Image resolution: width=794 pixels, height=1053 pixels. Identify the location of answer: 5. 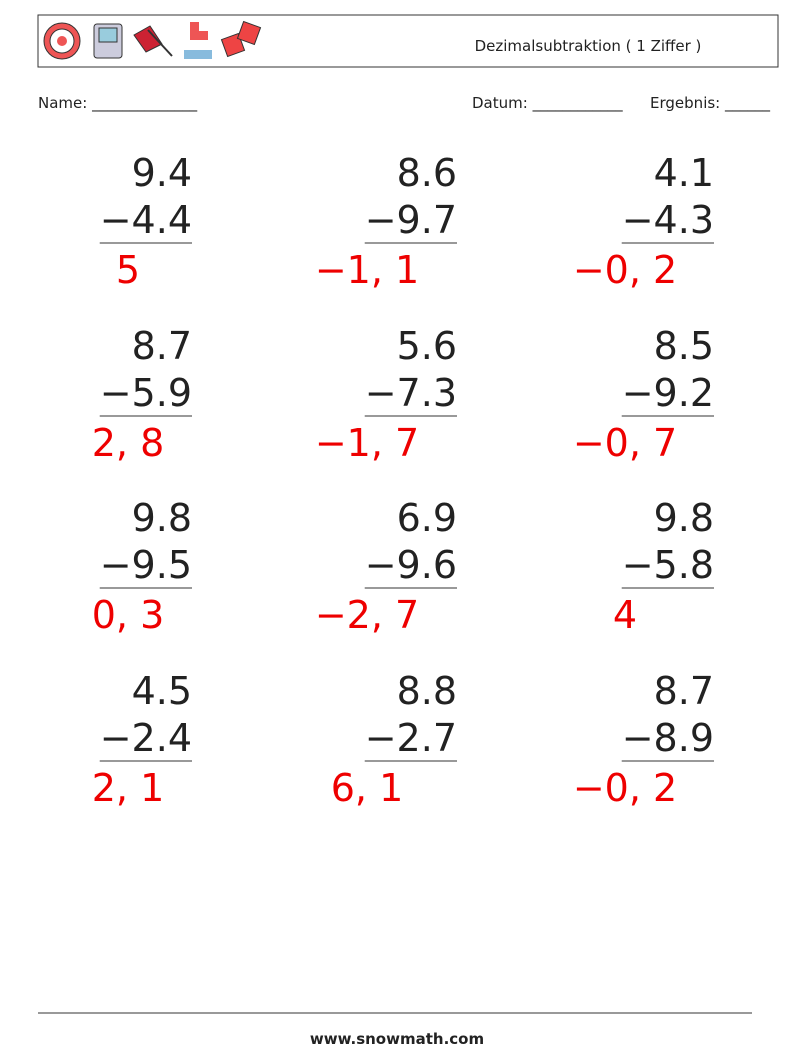
(128, 270).